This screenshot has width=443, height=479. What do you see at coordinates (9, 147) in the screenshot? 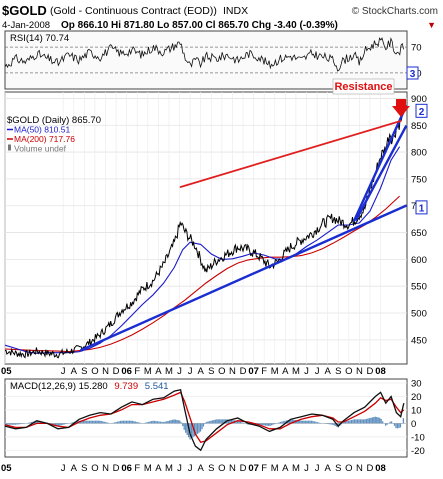
I see `legend-swatch` at bounding box center [9, 147].